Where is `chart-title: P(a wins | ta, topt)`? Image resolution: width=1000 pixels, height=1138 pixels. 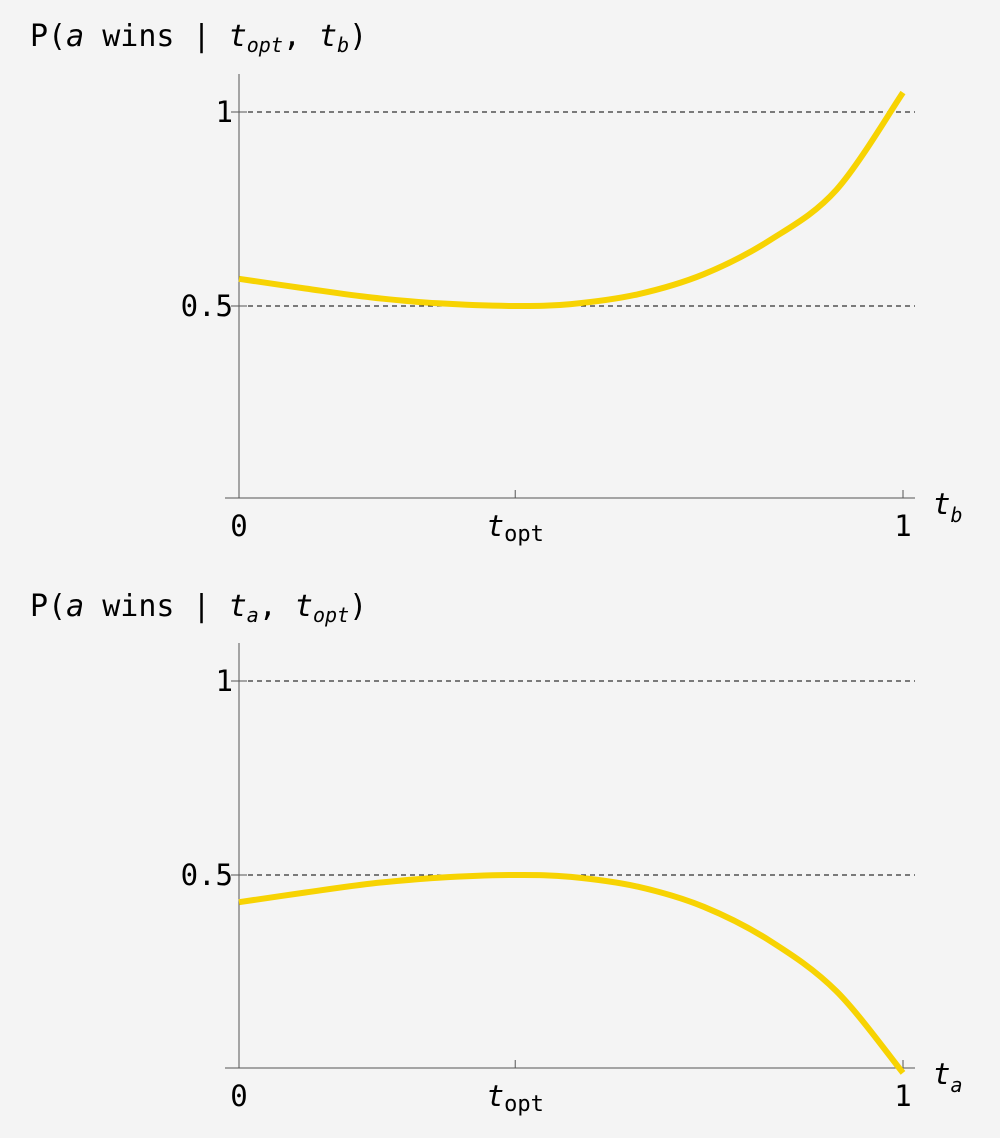 chart-title: P(a wins | ta, topt) is located at coordinates (198, 608).